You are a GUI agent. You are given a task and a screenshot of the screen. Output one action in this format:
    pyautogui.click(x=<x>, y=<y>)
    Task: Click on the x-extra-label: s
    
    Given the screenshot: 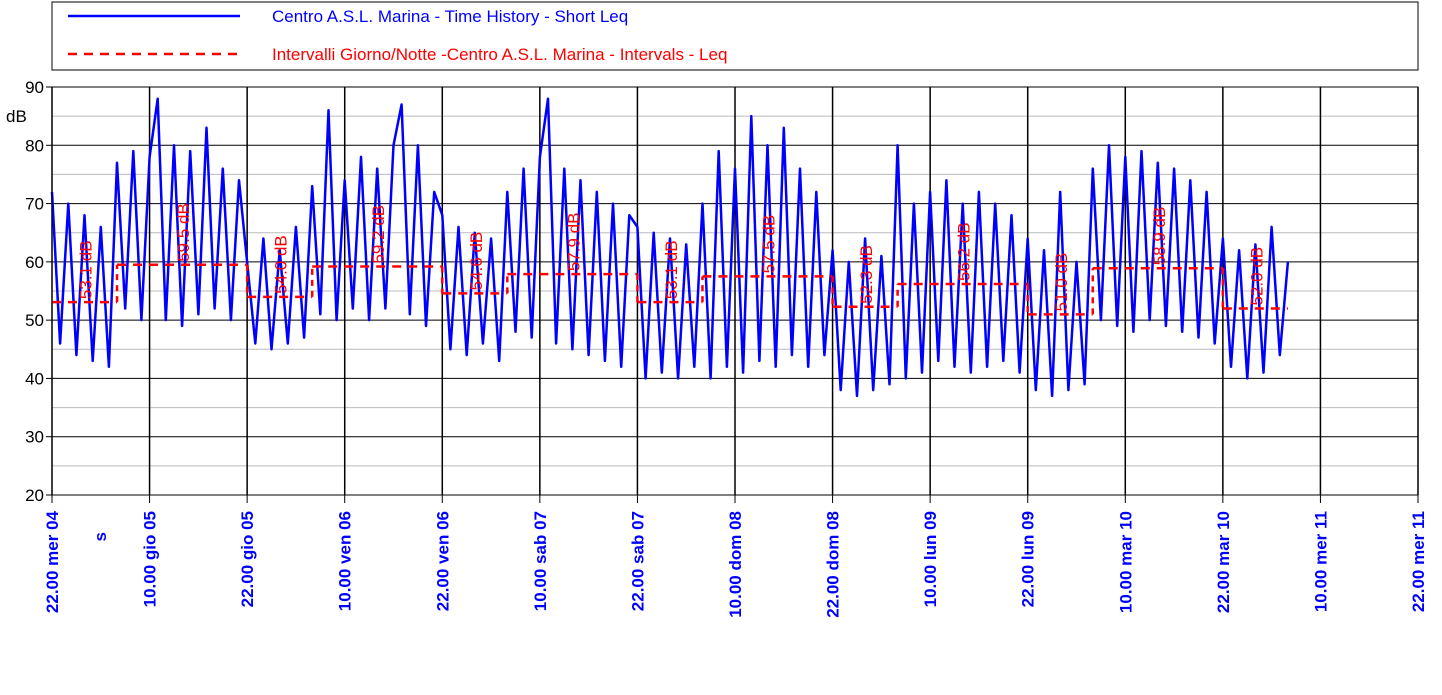 What is the action you would take?
    pyautogui.click(x=100, y=536)
    